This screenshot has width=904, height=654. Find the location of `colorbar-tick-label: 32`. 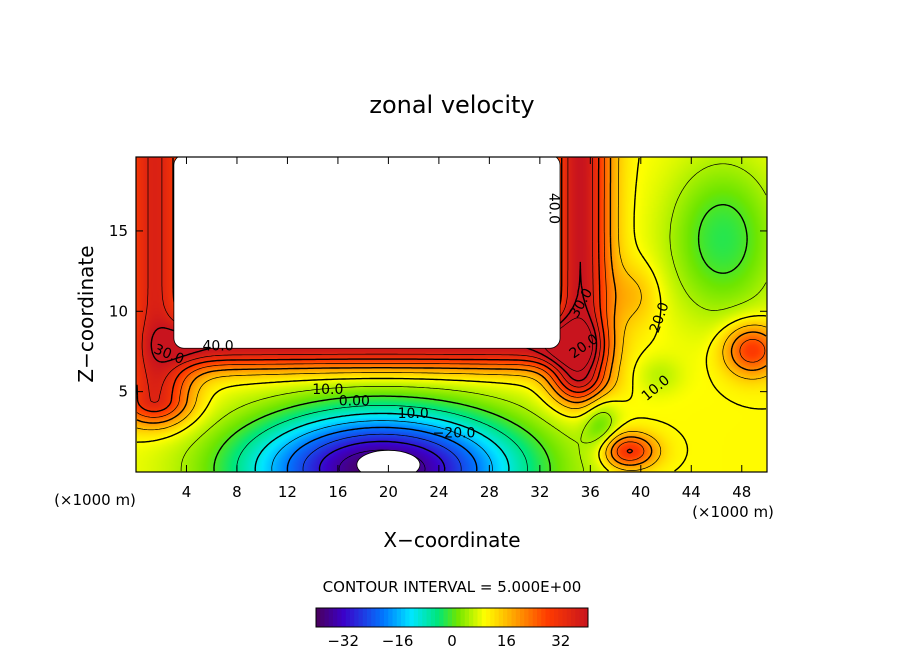

colorbar-tick-label: 32 is located at coordinates (560, 641).